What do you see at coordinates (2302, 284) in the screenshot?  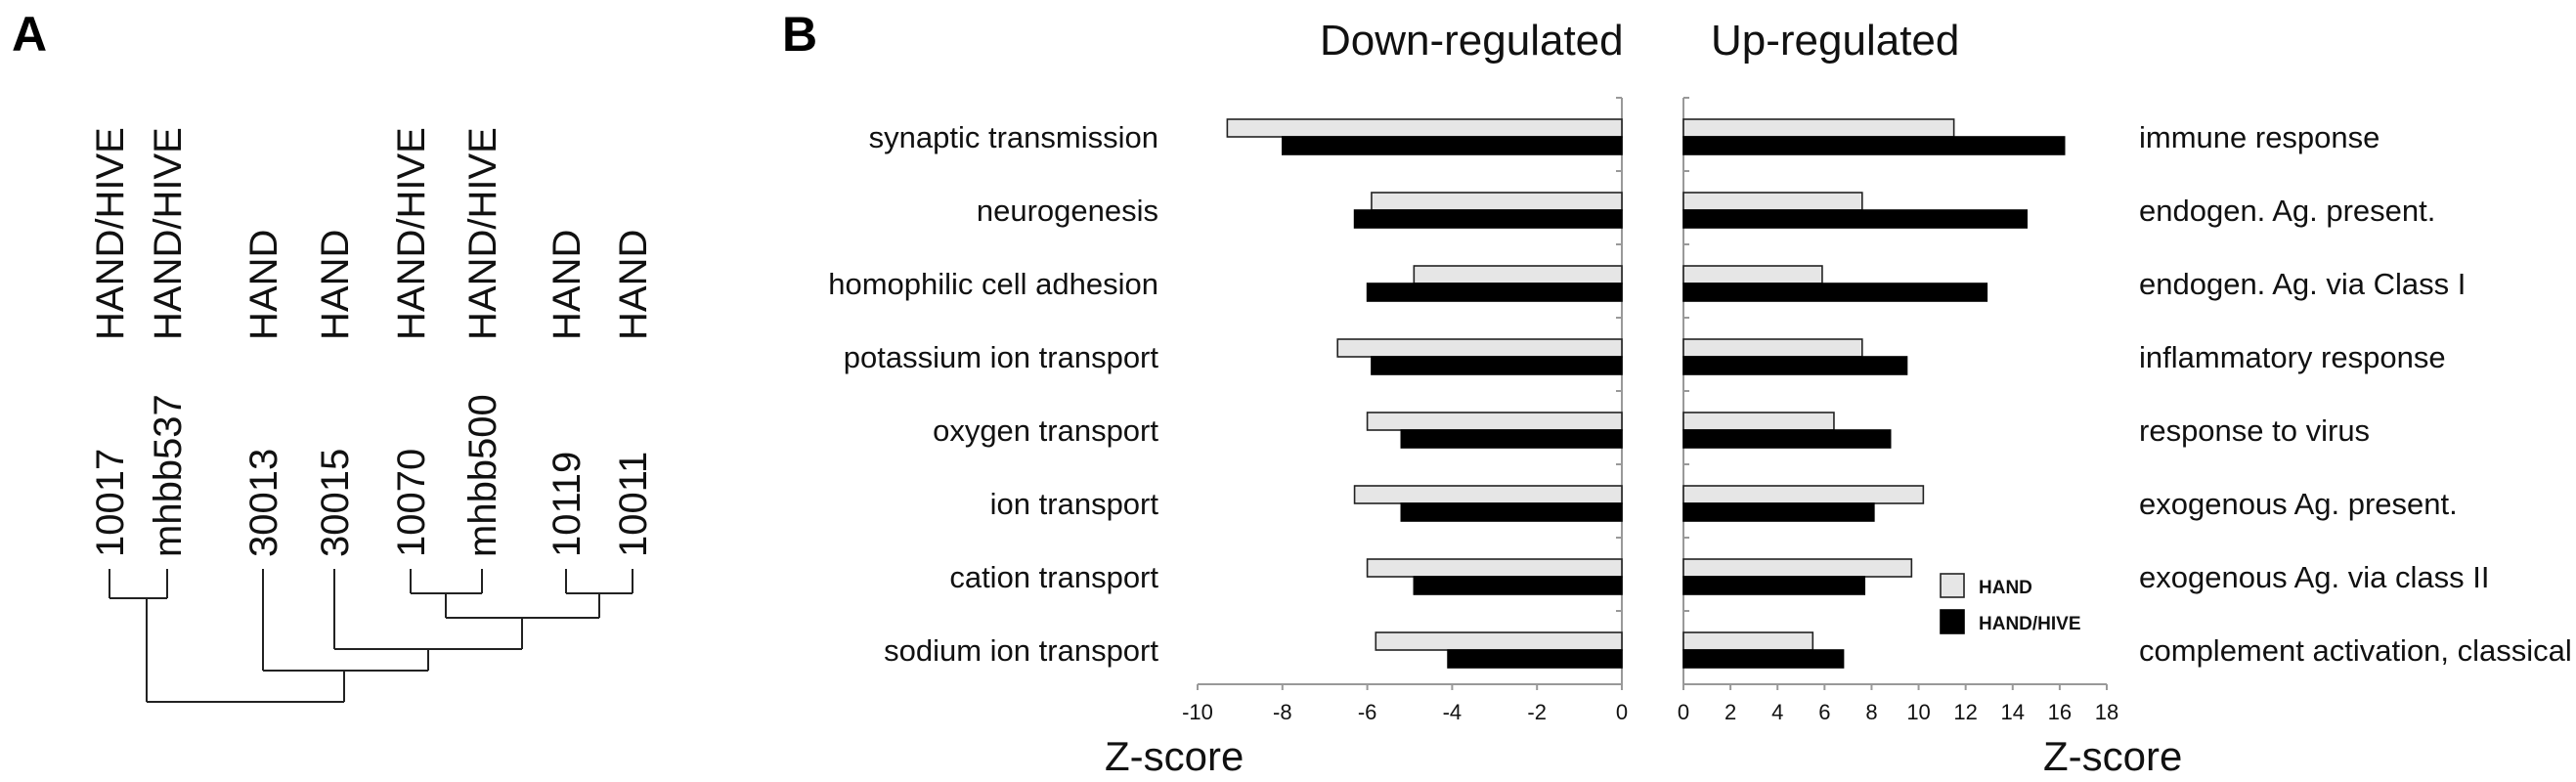 I see `category-label: endogen. Ag. via Class I` at bounding box center [2302, 284].